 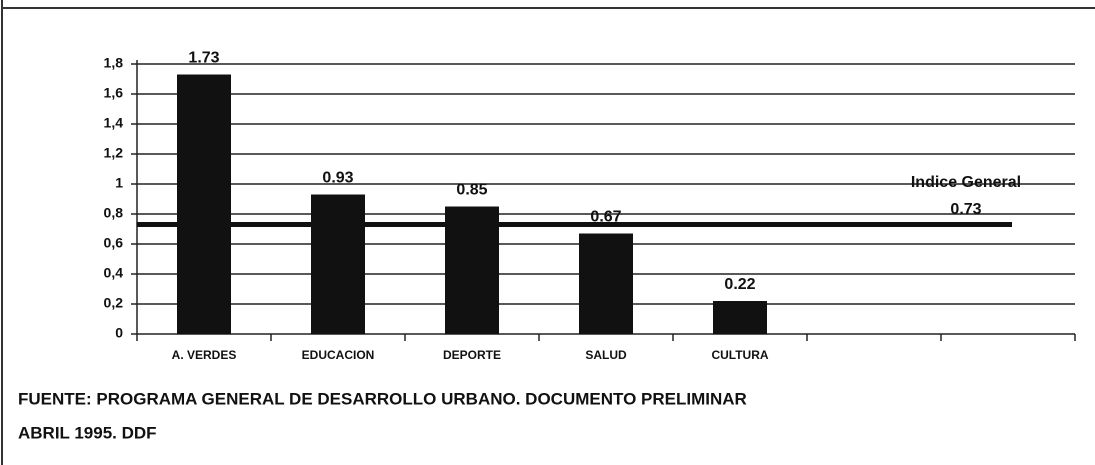 What do you see at coordinates (965, 209) in the screenshot?
I see `reference-value: 0.73` at bounding box center [965, 209].